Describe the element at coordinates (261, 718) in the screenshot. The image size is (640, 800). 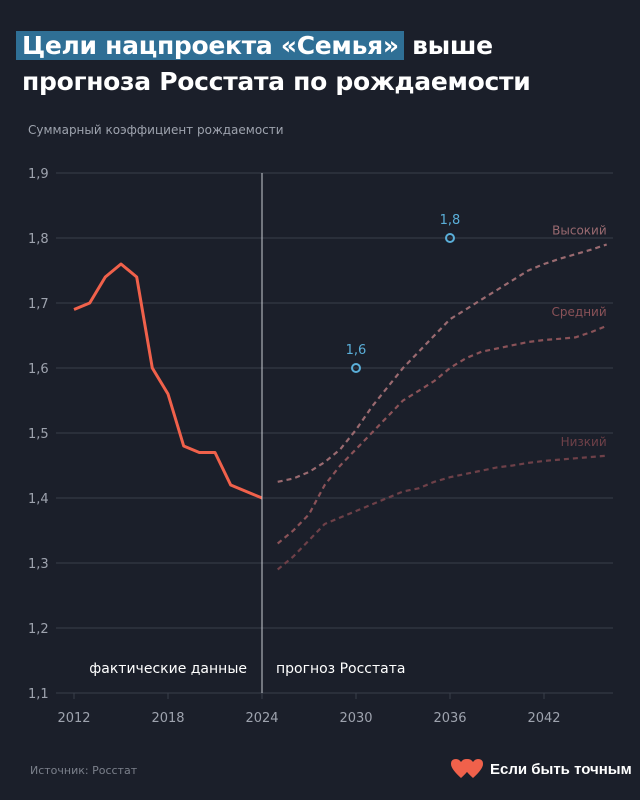
I see `x-tick-label: 2024` at that location.